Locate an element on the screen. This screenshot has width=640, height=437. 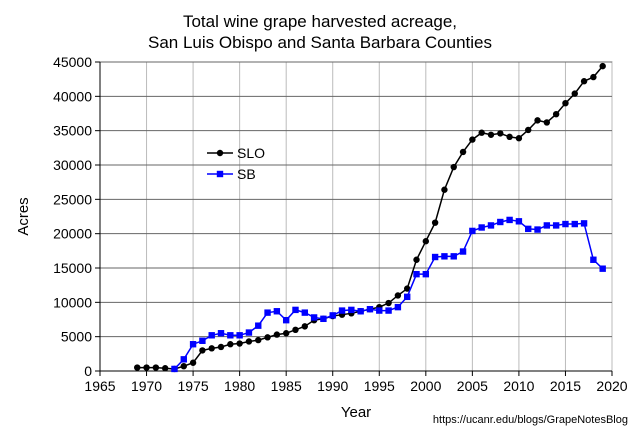
x-tick-label: 2020 is located at coordinates (611, 386).